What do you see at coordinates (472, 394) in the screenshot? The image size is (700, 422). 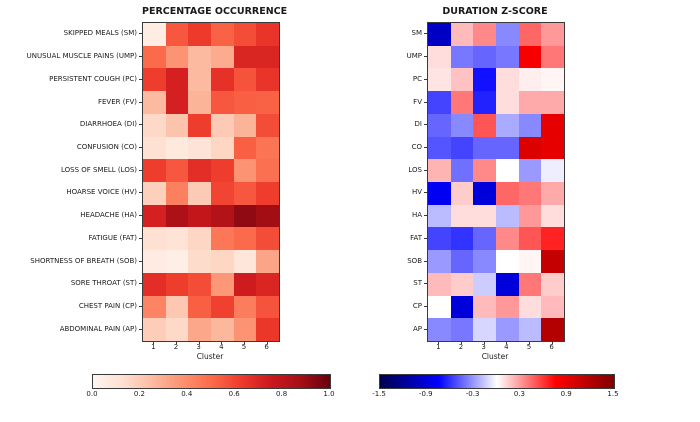 I see `colorbar-tick-label: -0.3` at bounding box center [472, 394].